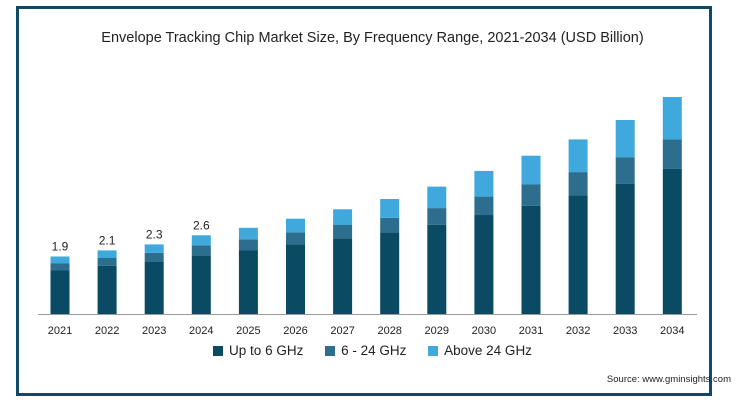  Describe the element at coordinates (578, 331) in the screenshot. I see `x-tick-label-2032: 2032` at that location.